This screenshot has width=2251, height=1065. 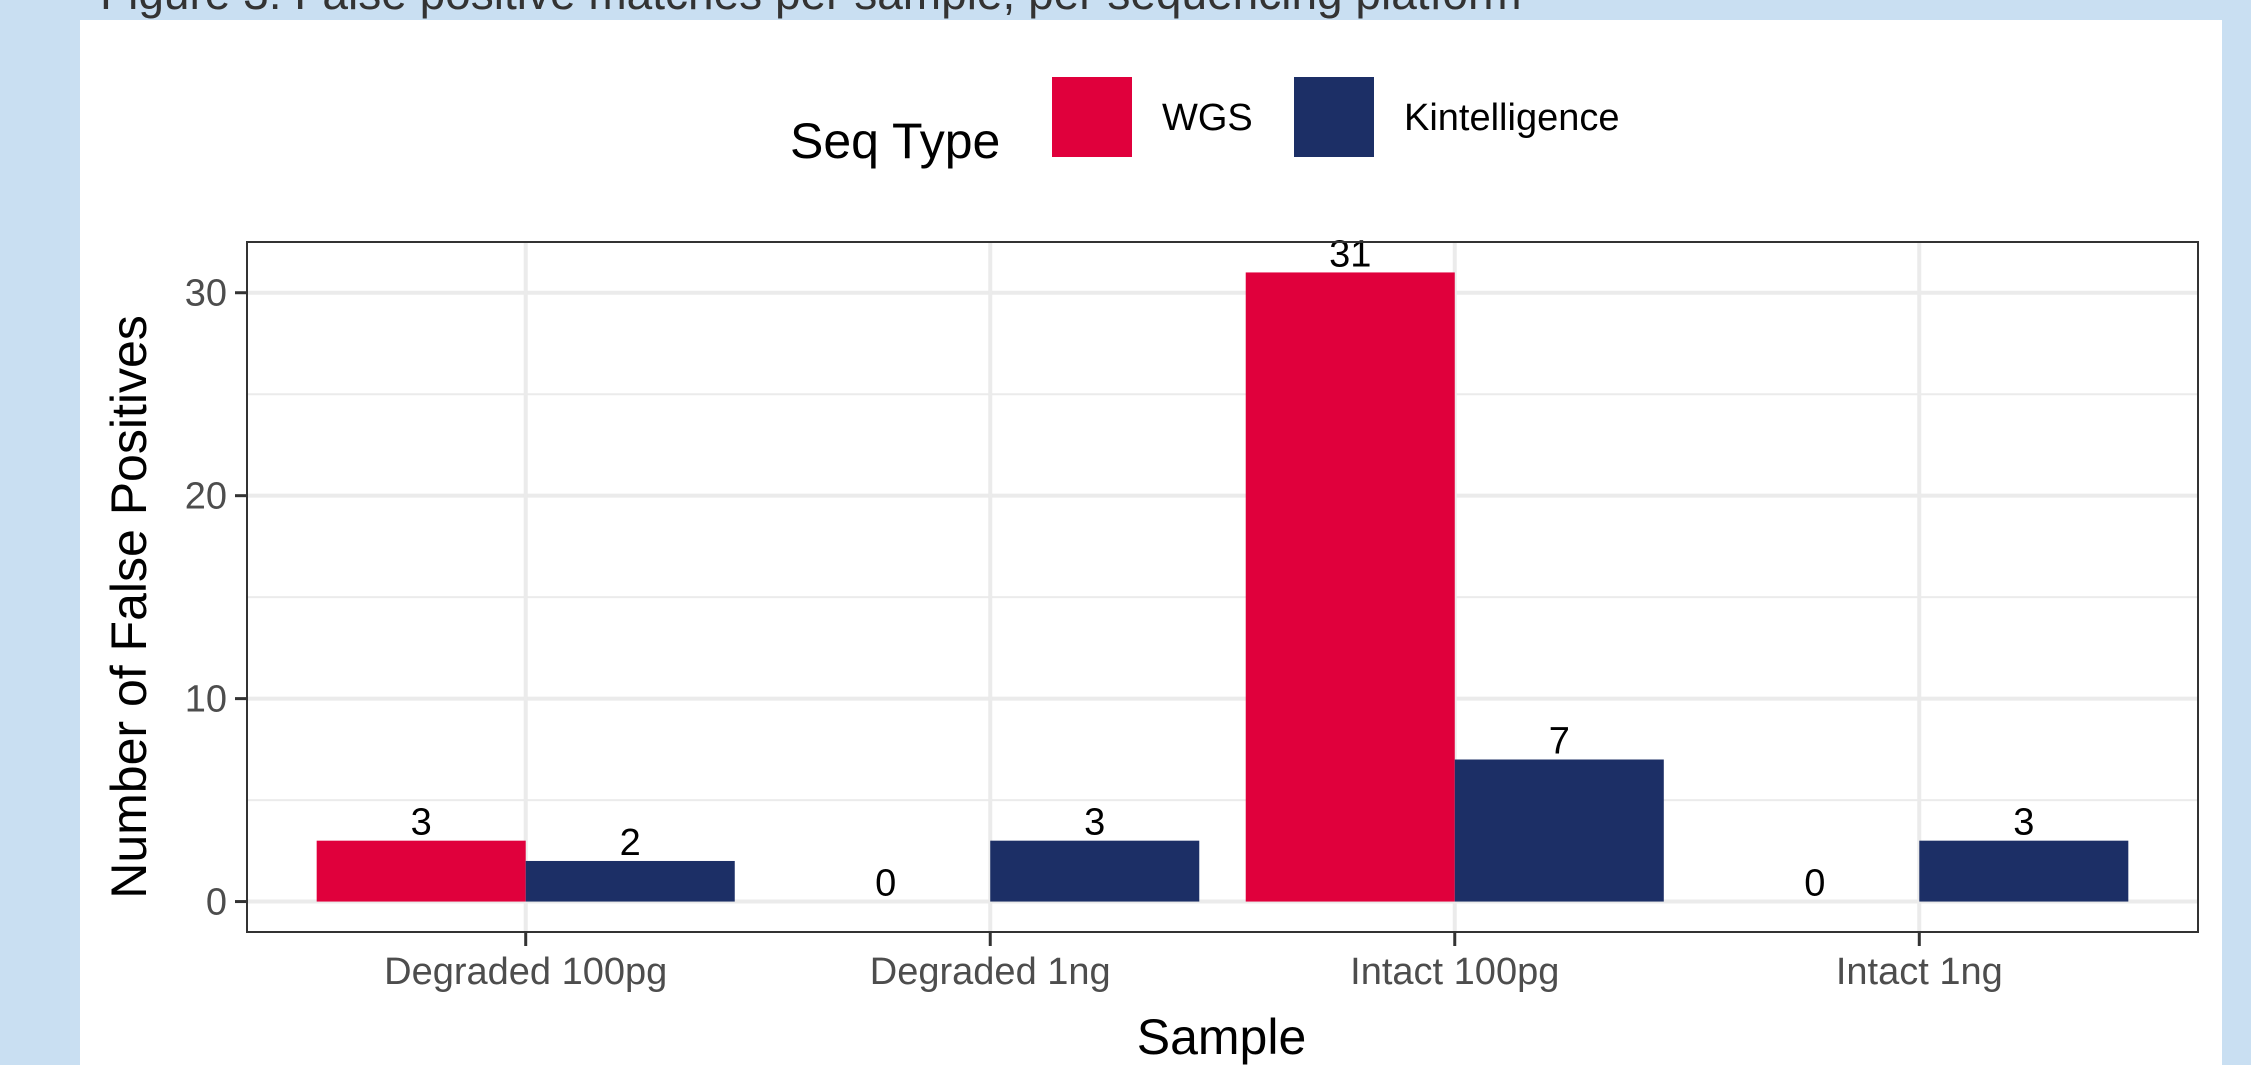 What do you see at coordinates (1511, 118) in the screenshot?
I see `legend-label: Kintelligence` at bounding box center [1511, 118].